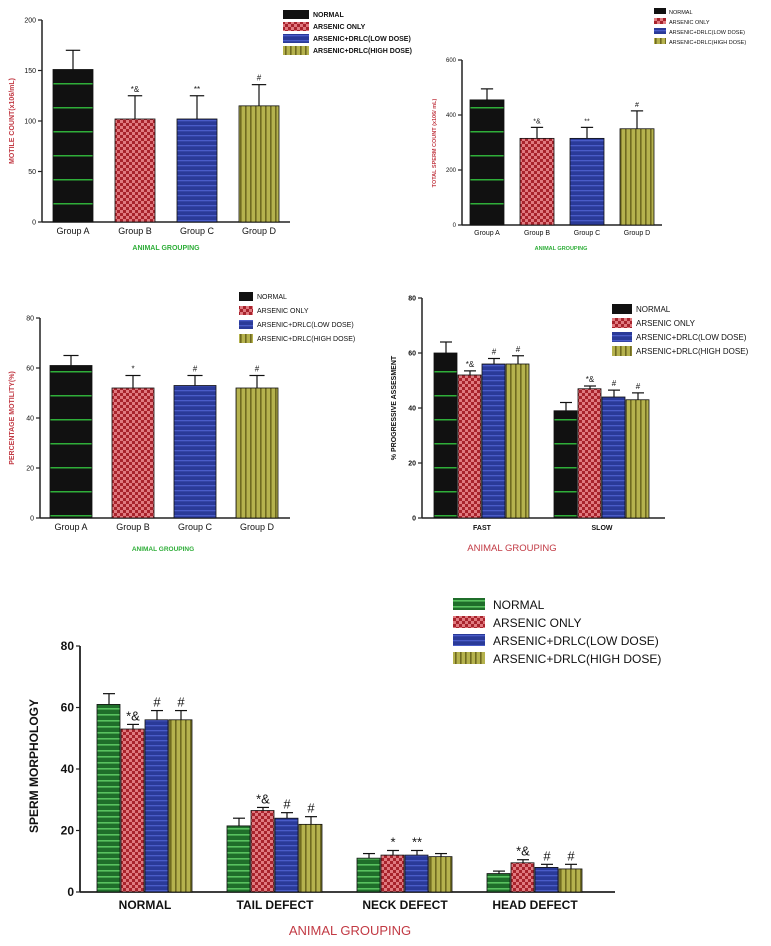 The width and height of the screenshot is (771, 946). What do you see at coordinates (576, 641) in the screenshot?
I see `morphology-legend-low: ARSENIC+DRLC(LOW DOSE)` at bounding box center [576, 641].